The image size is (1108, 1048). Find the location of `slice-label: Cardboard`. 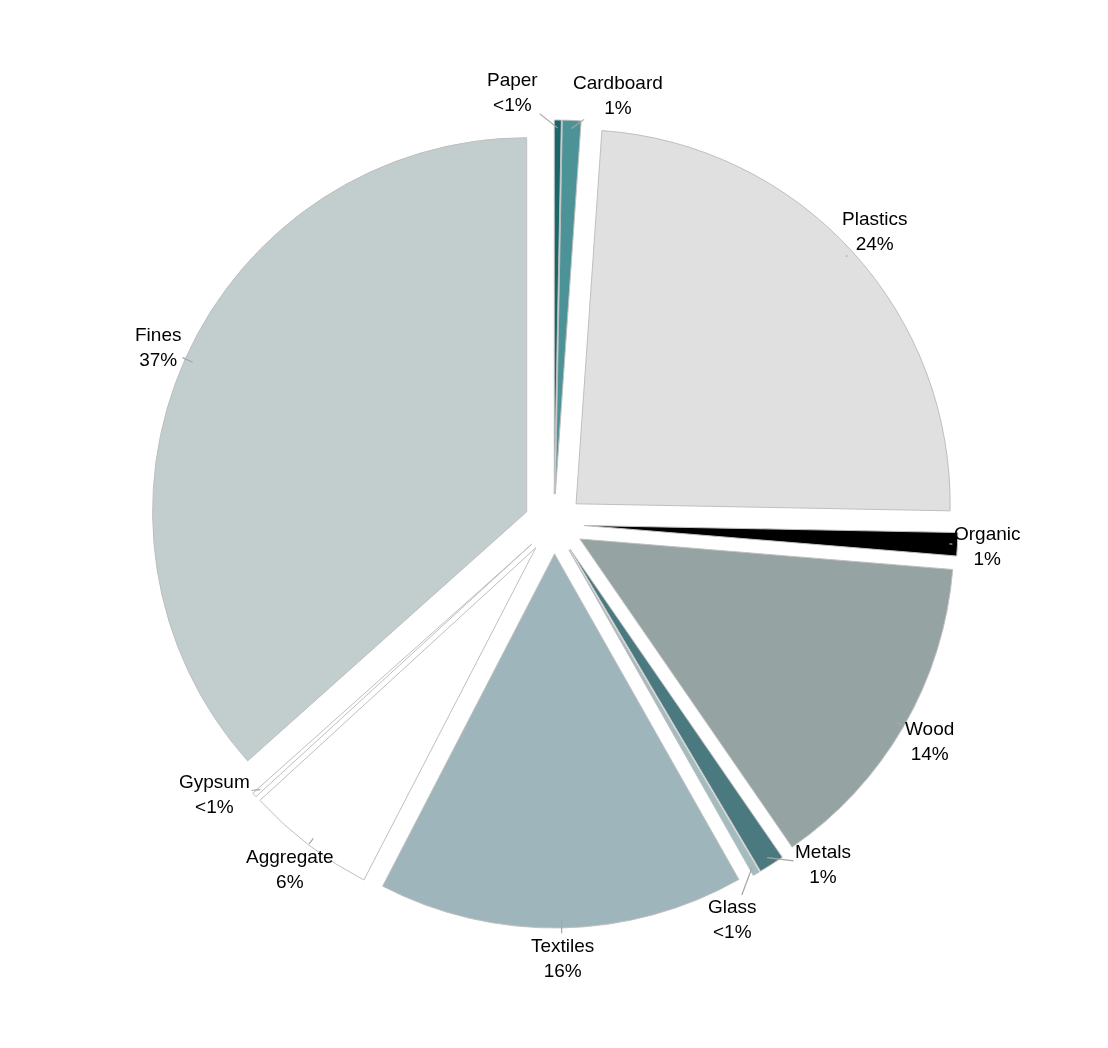

slice-label: Cardboard is located at coordinates (618, 82).